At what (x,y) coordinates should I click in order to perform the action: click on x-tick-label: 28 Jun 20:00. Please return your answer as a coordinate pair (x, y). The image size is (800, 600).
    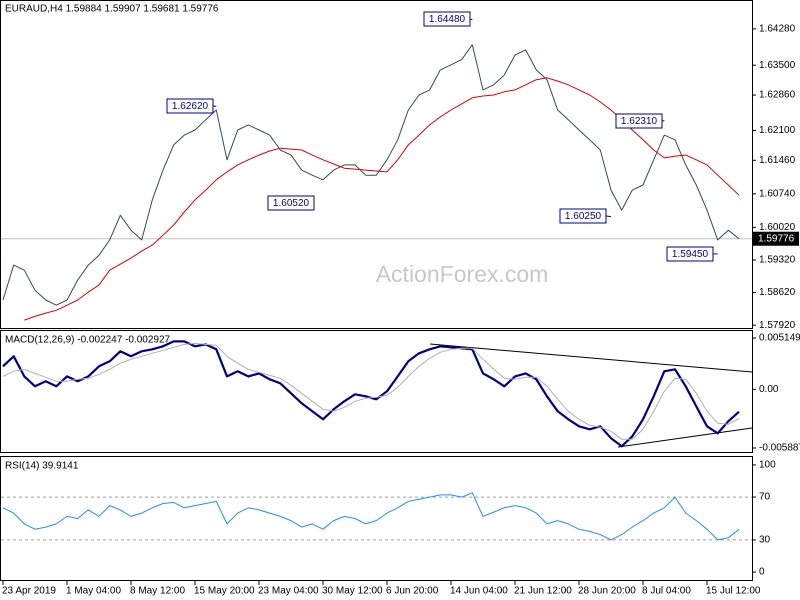
    Looking at the image, I should click on (607, 591).